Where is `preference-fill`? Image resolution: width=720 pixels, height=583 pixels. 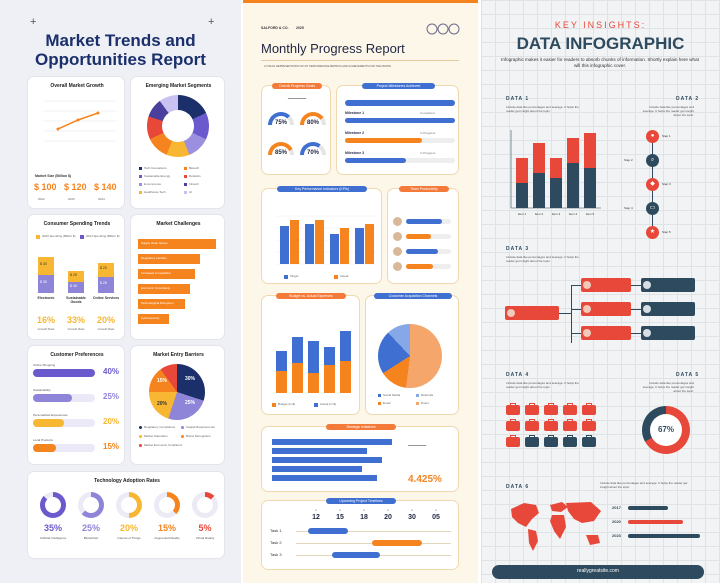
preference-fill is located at coordinates (48, 423).